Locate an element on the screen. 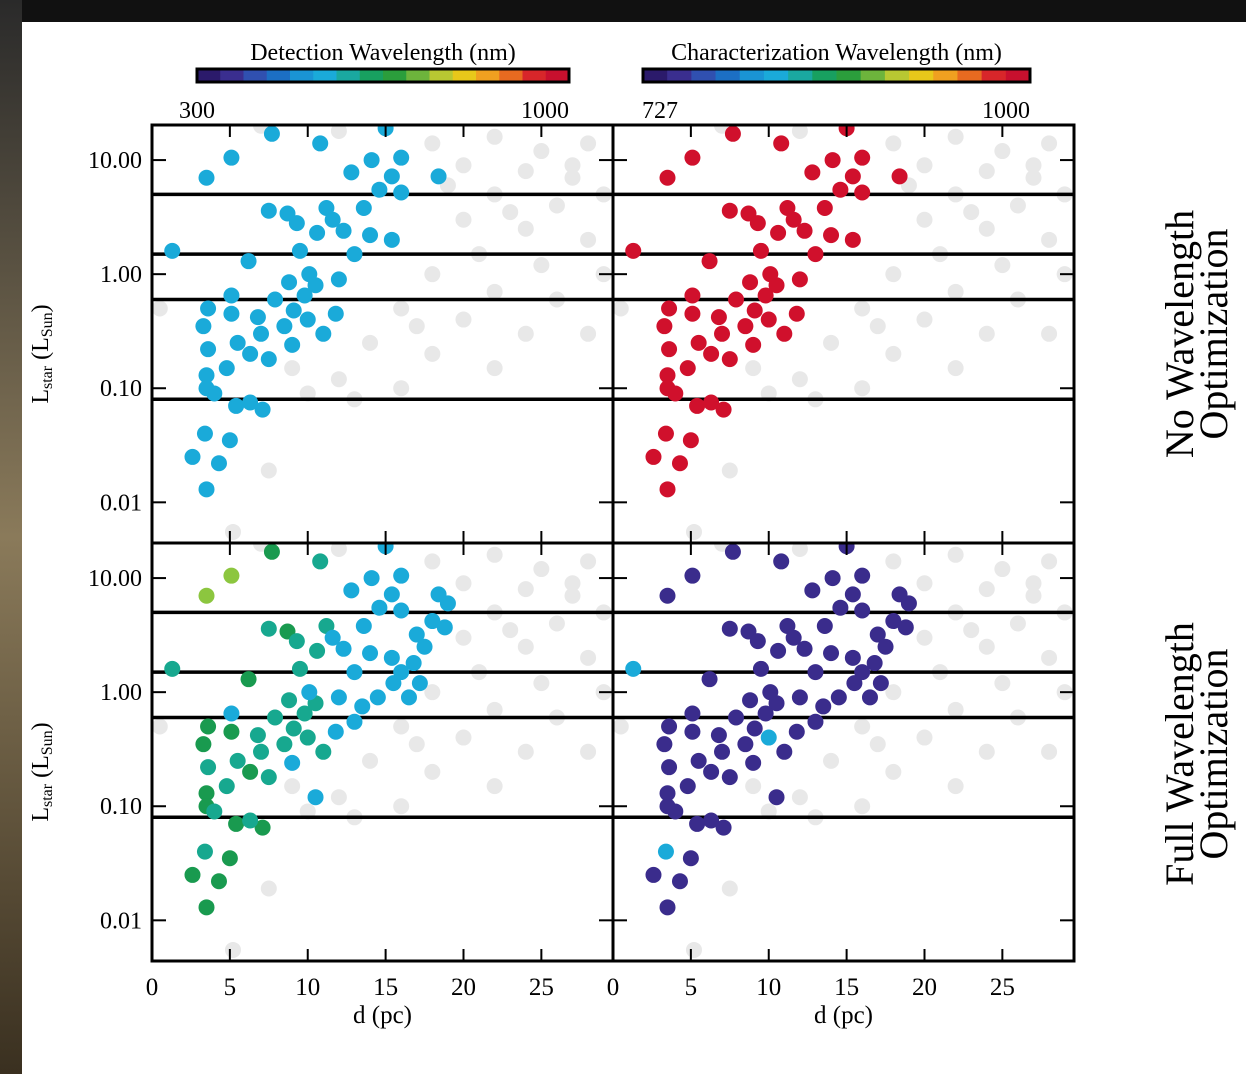  x-tick-label: 20 is located at coordinates (463, 987).